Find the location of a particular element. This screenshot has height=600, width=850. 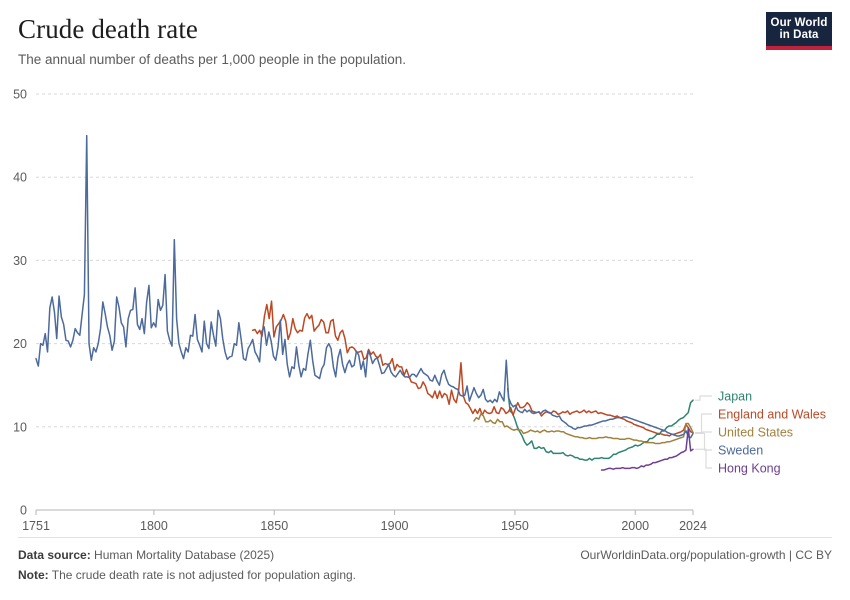

footer-divider is located at coordinates (425, 538).